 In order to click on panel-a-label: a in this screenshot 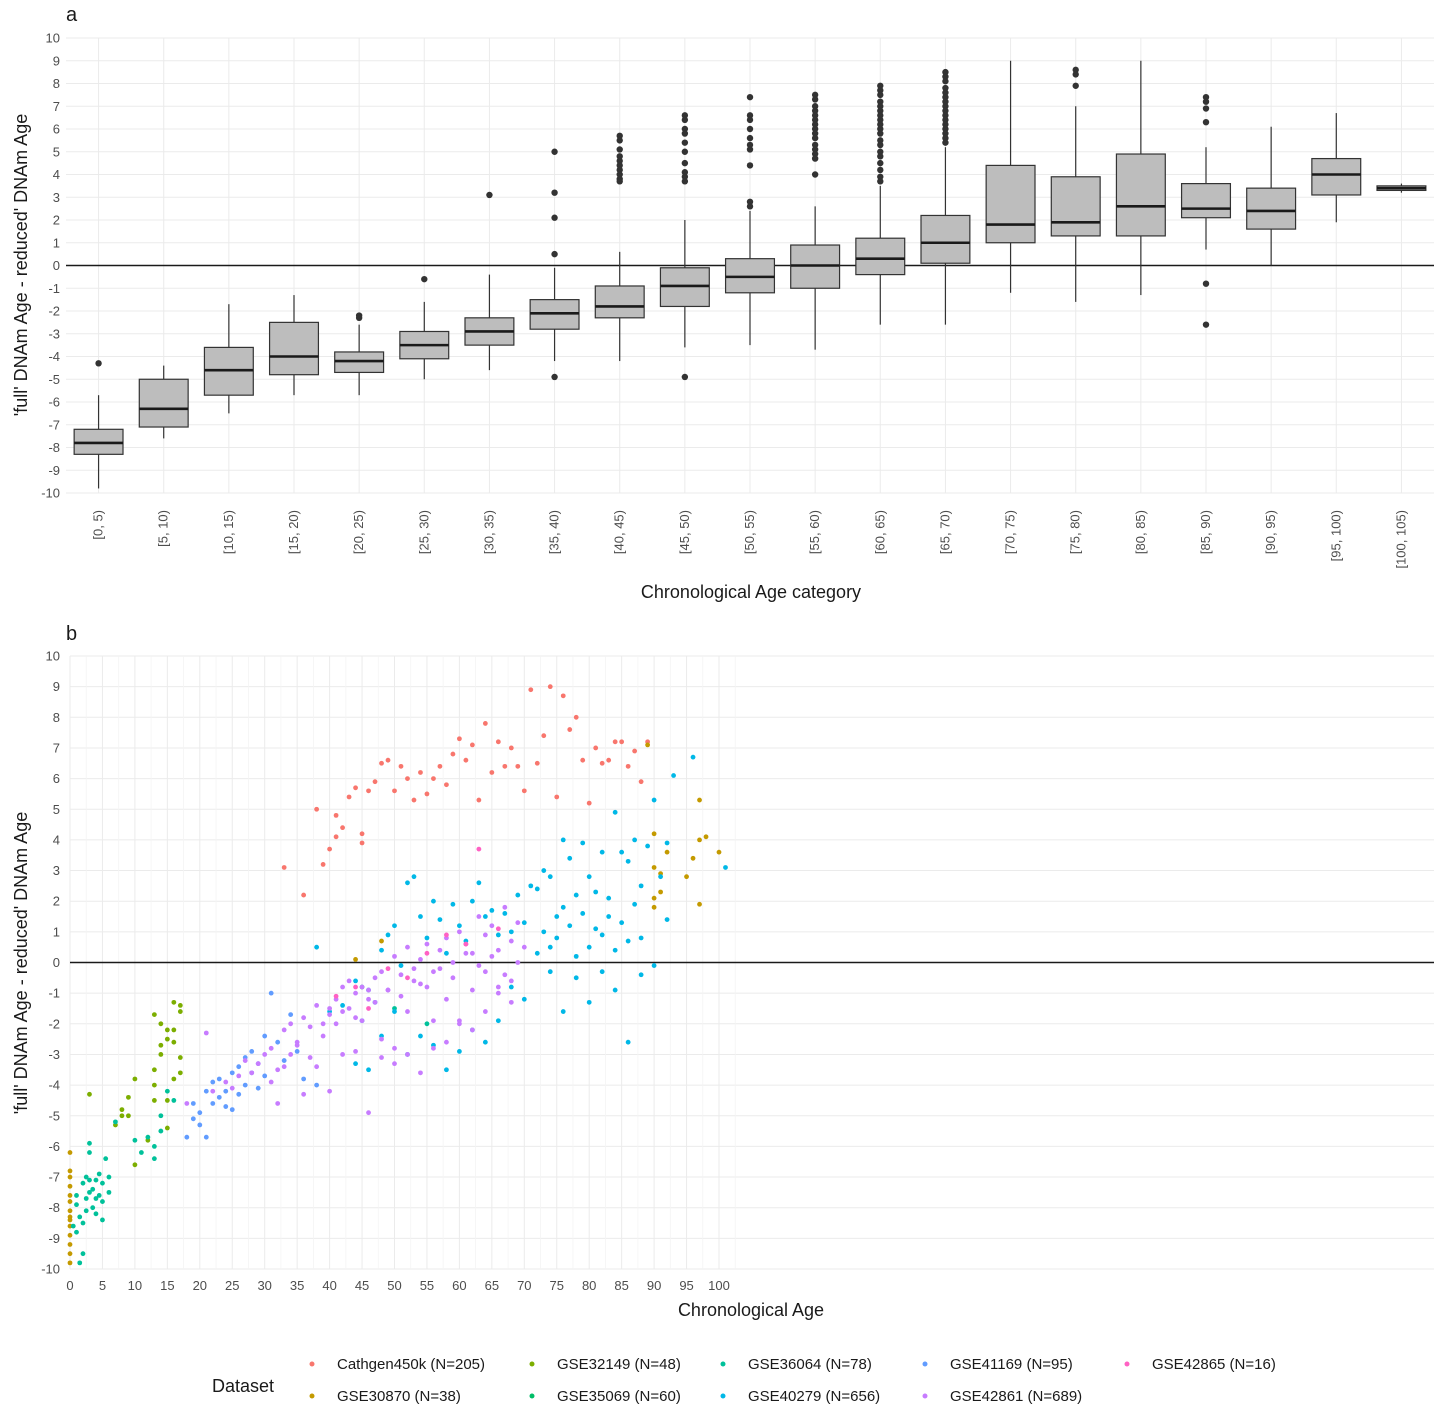, I will do `click(72, 15)`.